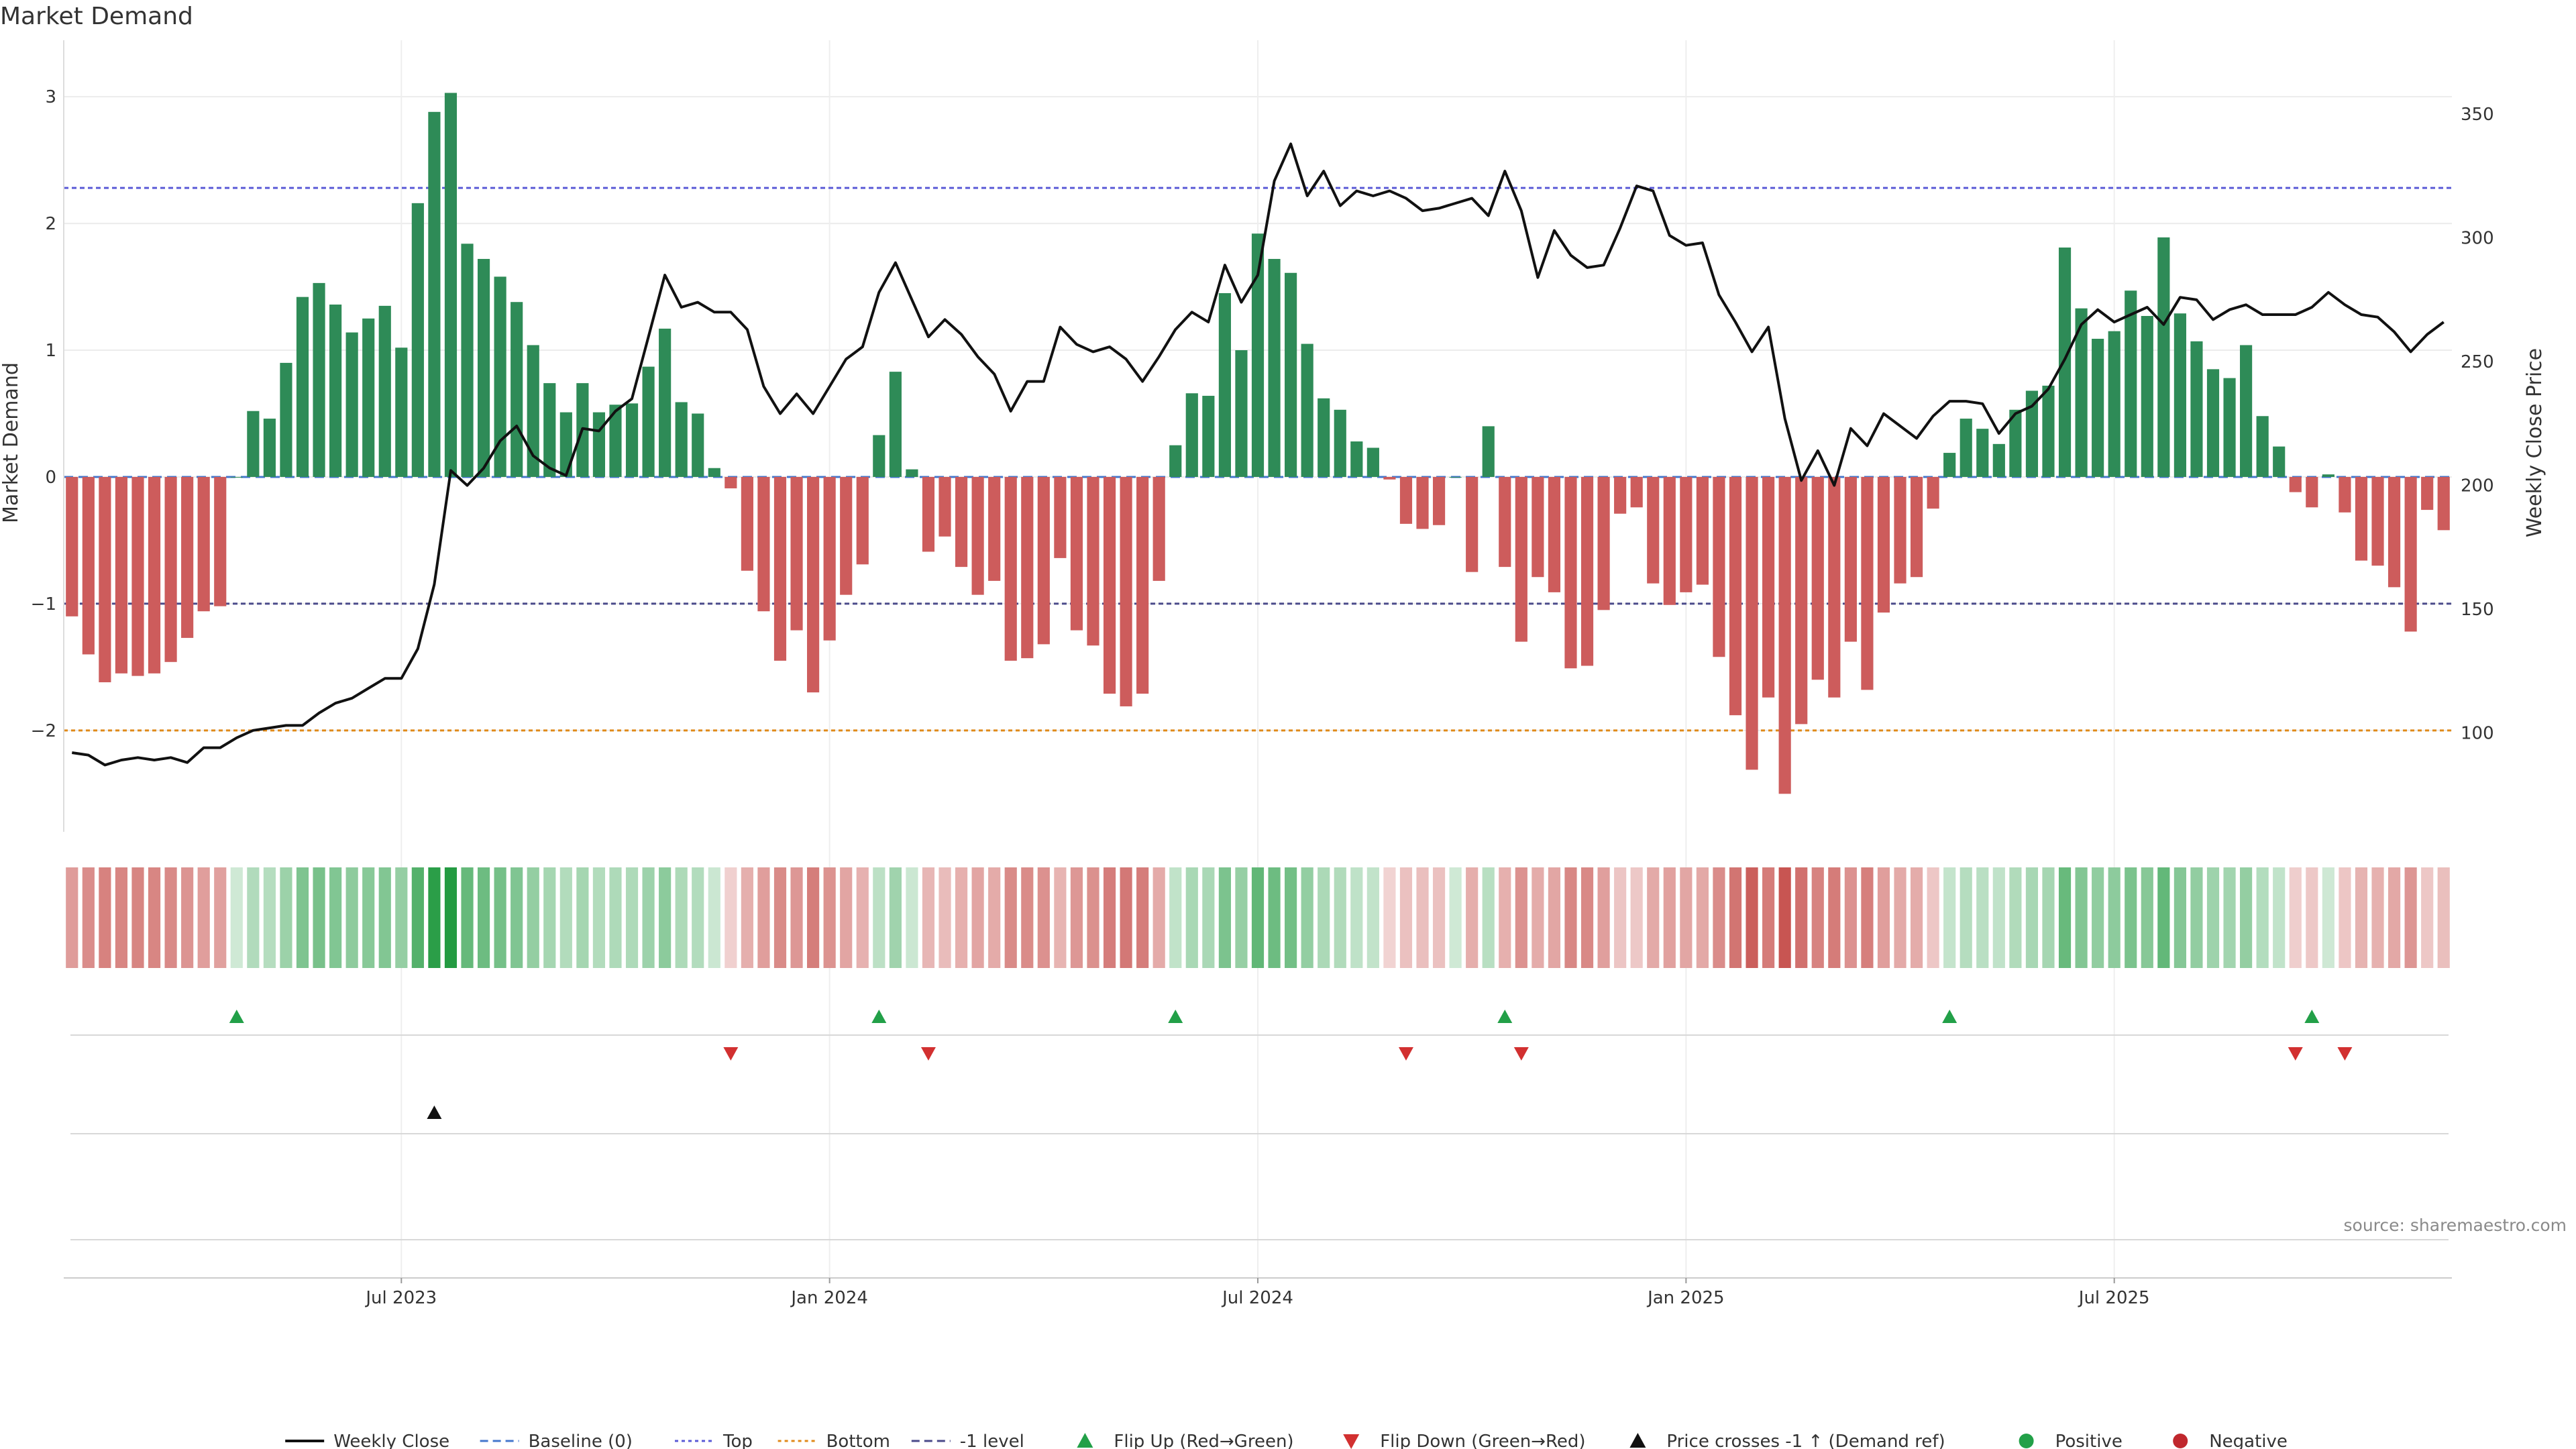 Image resolution: width=2576 pixels, height=1449 pixels. I want to click on legend-item: Weekly Close, so click(367, 1440).